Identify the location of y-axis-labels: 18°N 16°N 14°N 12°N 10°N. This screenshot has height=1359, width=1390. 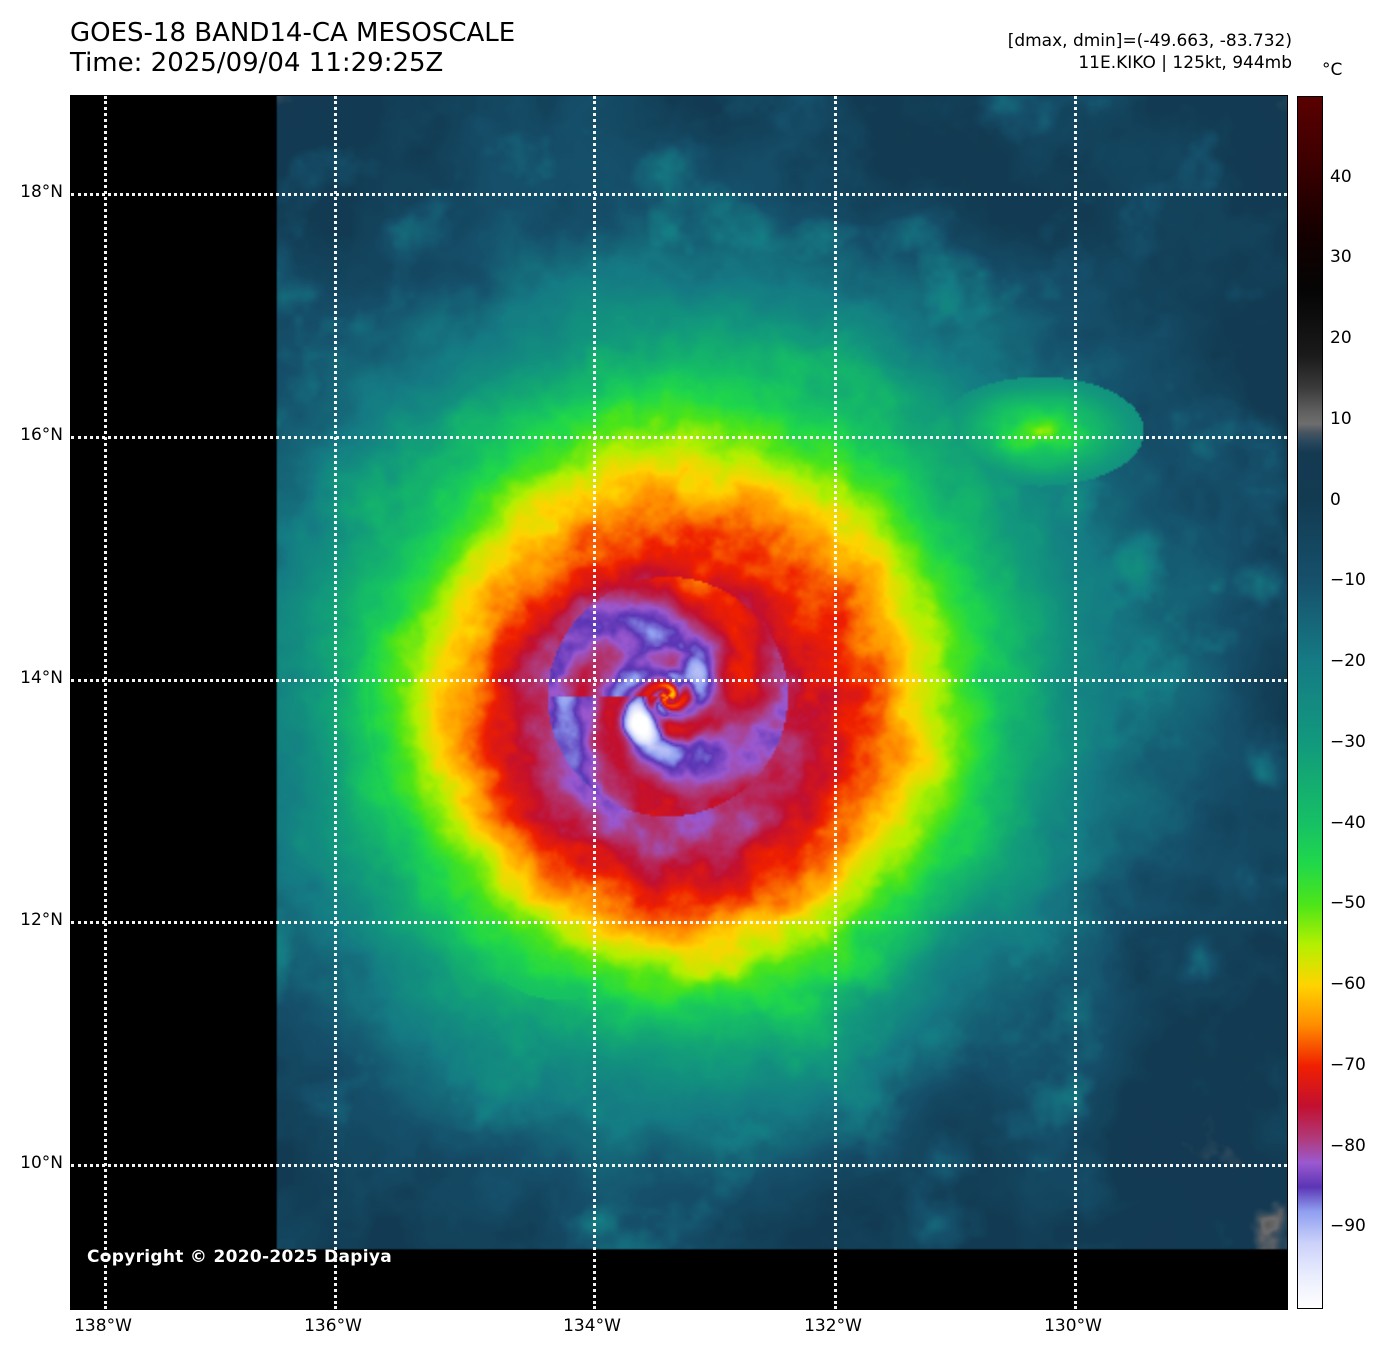
(32, 679).